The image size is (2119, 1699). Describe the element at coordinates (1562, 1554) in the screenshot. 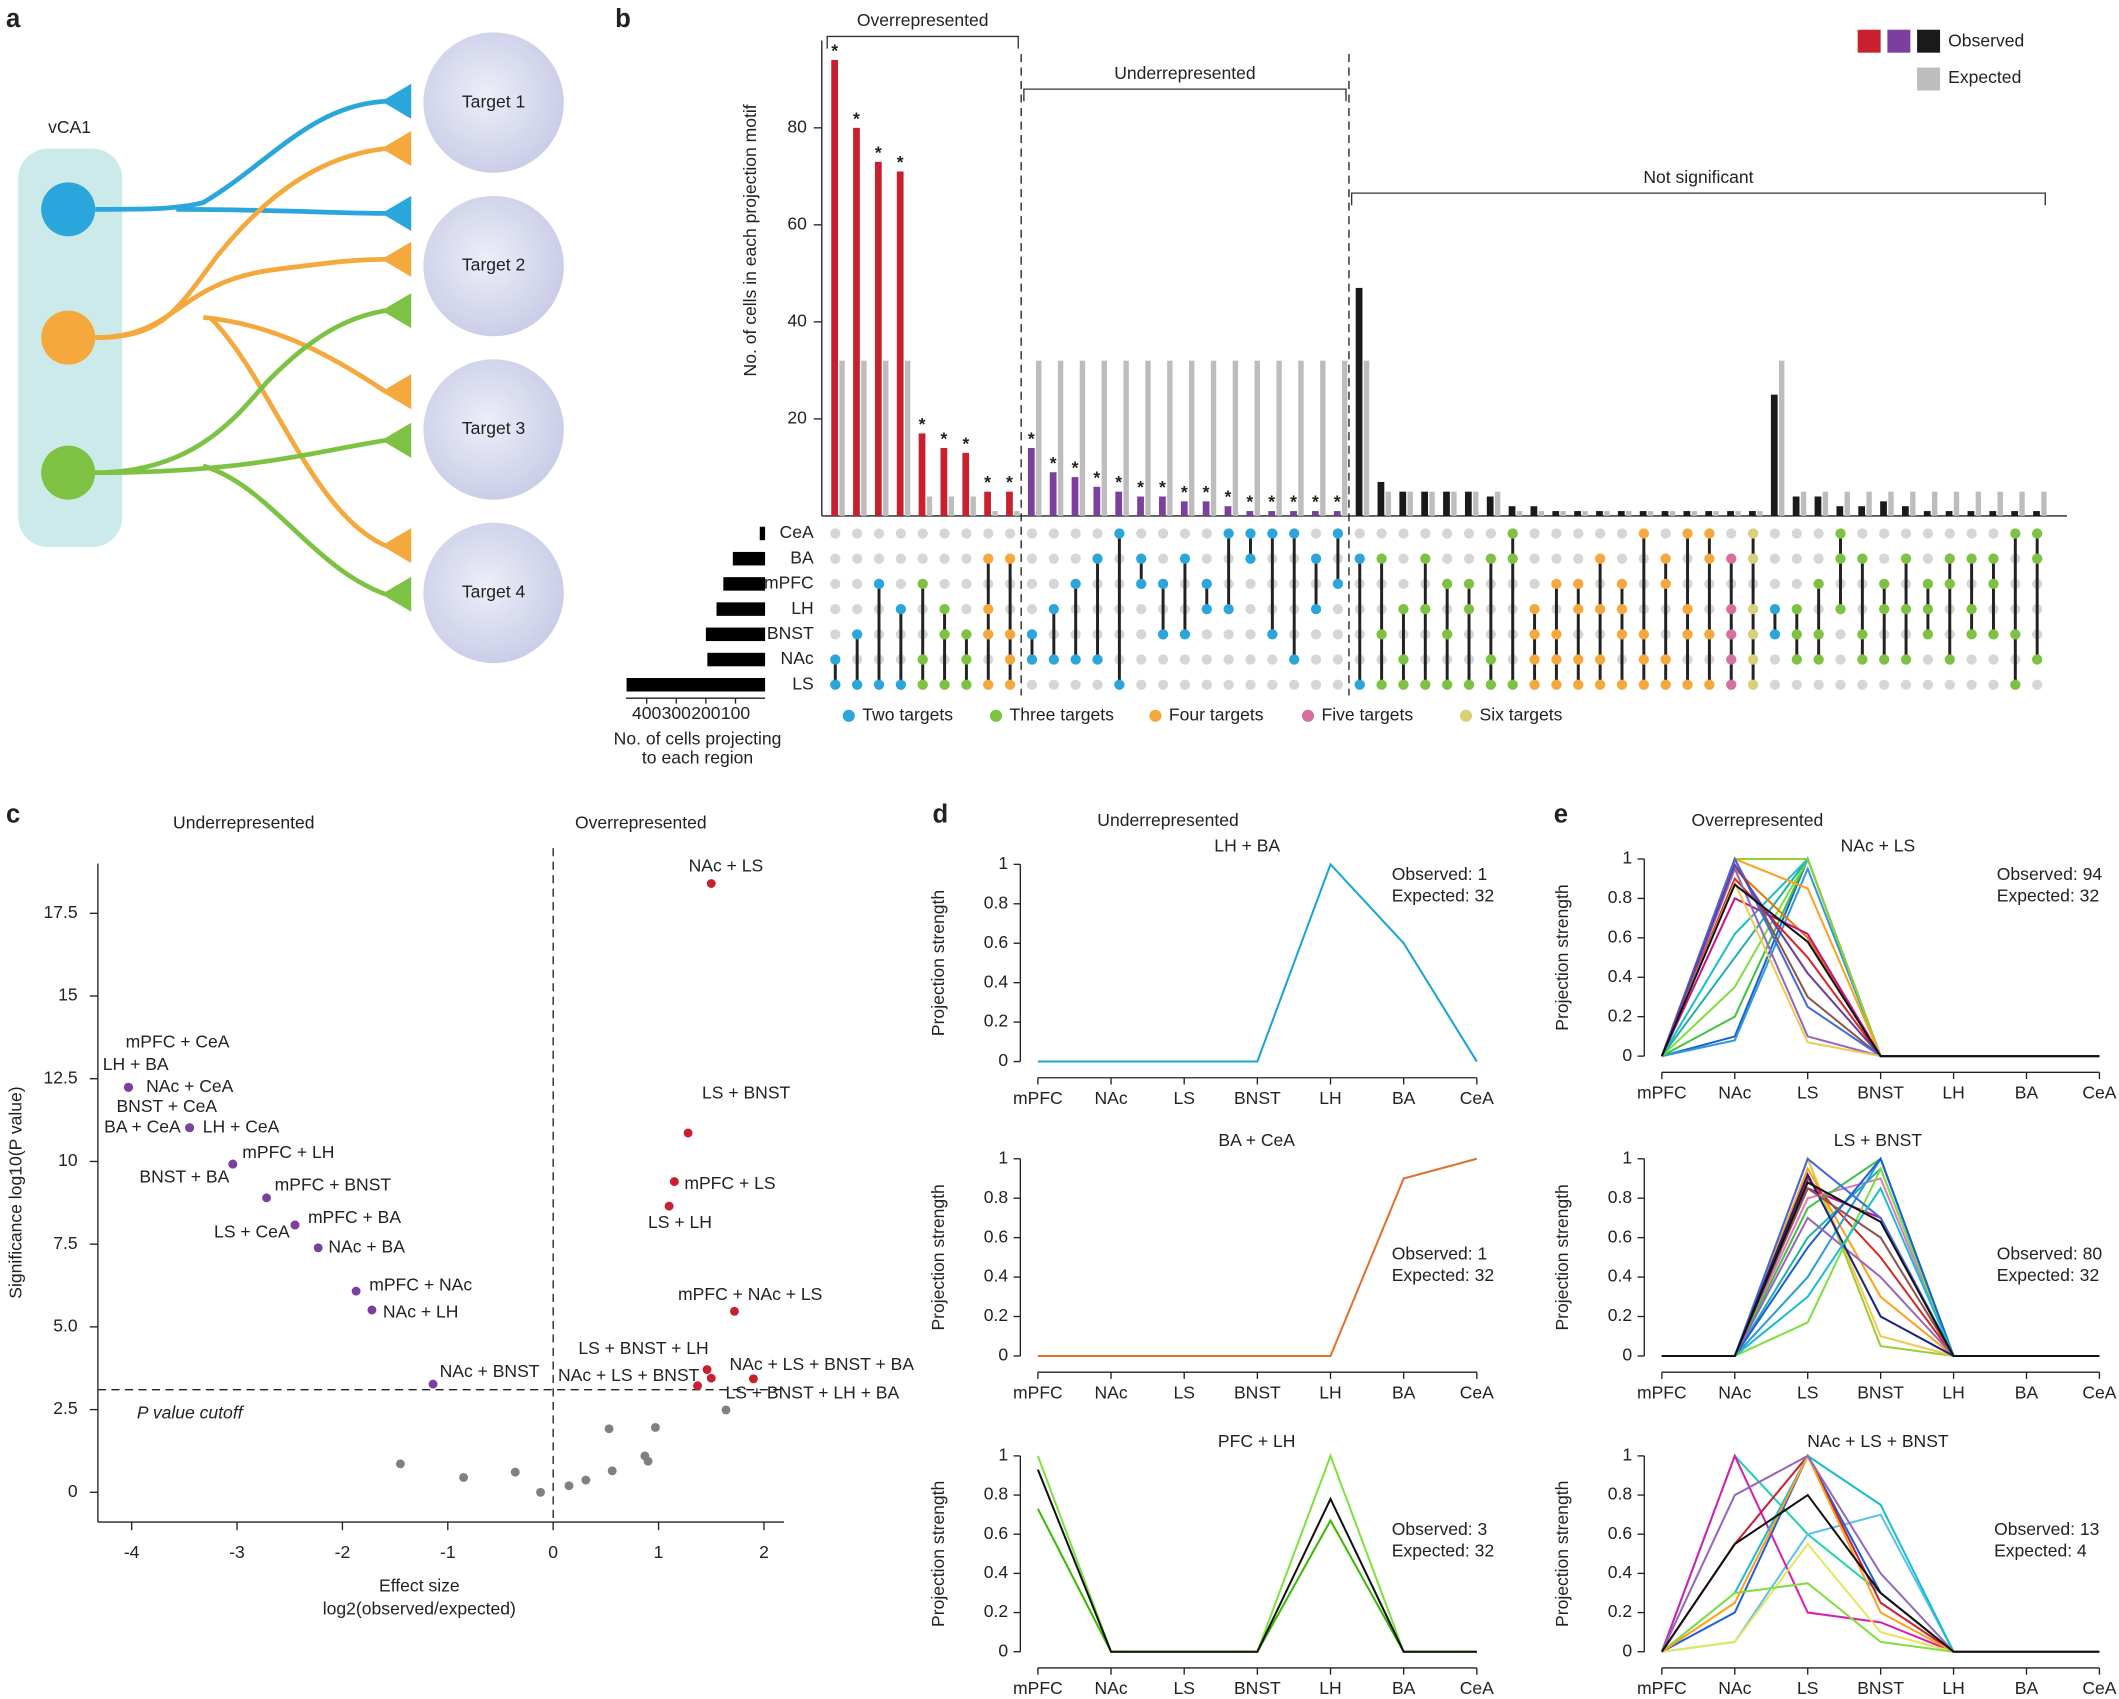

I see `y-axis-label: Projection strength` at that location.